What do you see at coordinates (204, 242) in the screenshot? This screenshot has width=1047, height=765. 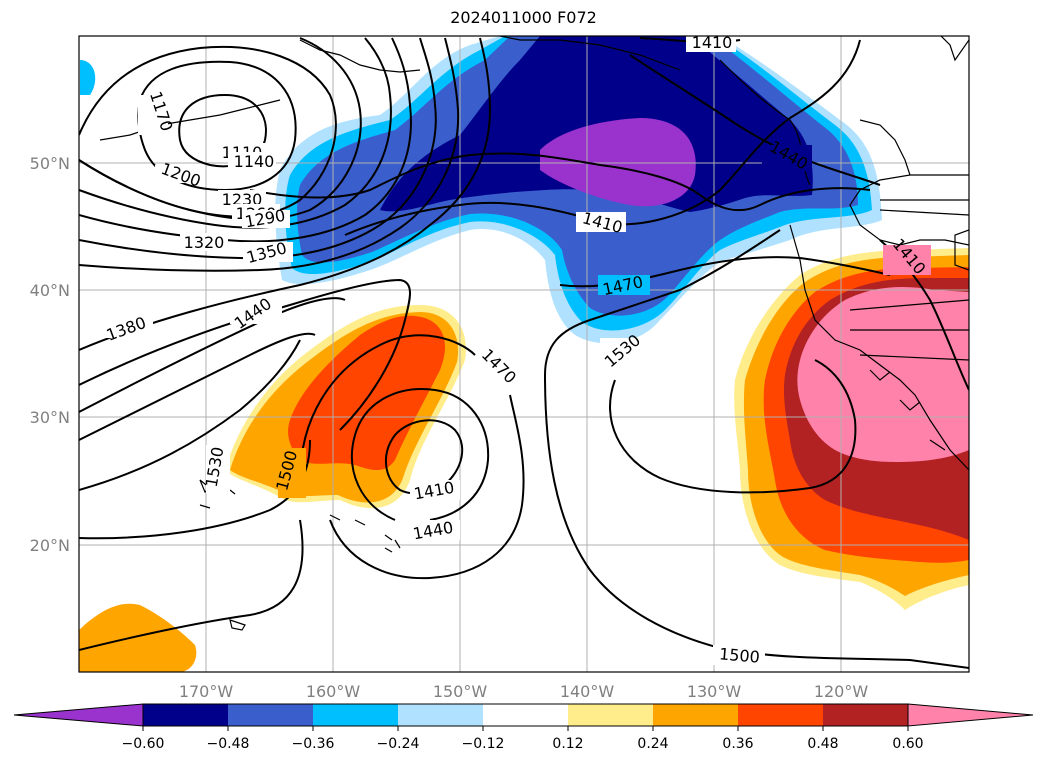 I see `contour-label: 1320` at bounding box center [204, 242].